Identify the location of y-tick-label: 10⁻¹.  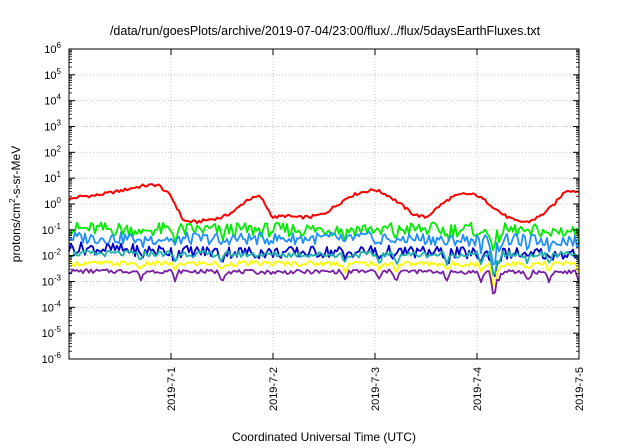
(52, 229).